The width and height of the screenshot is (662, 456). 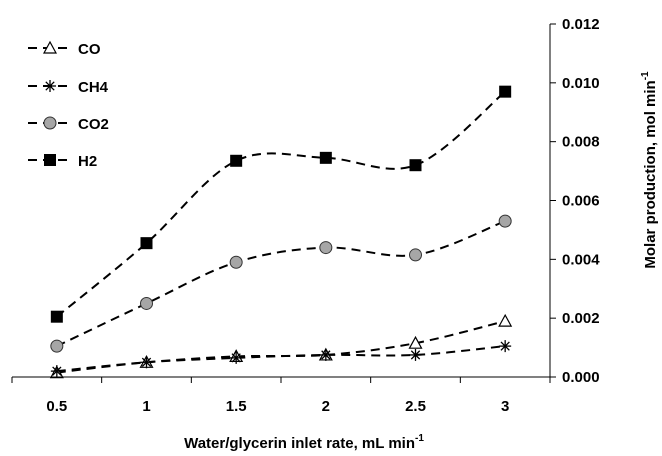 What do you see at coordinates (64, 49) in the screenshot?
I see `legend-item-co: CO` at bounding box center [64, 49].